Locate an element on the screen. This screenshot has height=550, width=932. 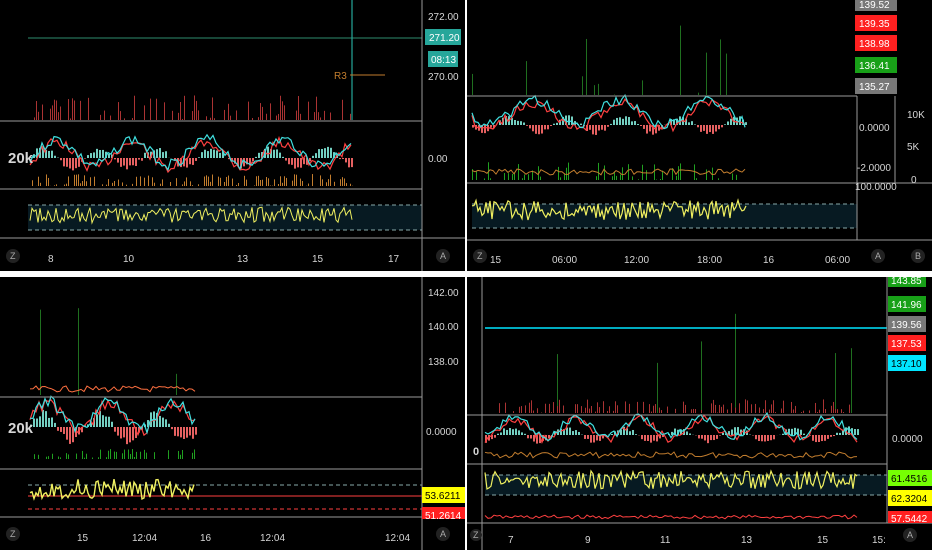
time-tick: 8 is located at coordinates (51, 259).